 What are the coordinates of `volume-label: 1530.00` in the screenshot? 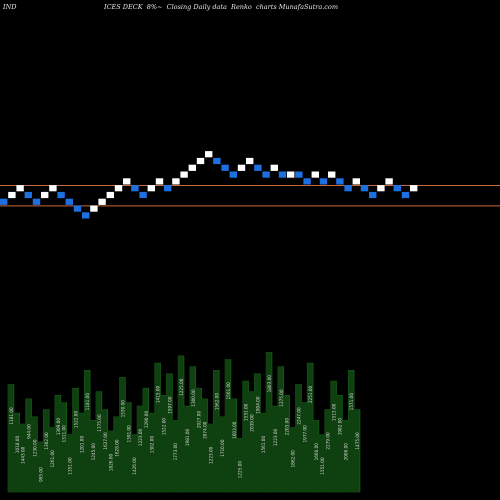 It's located at (122, 409).